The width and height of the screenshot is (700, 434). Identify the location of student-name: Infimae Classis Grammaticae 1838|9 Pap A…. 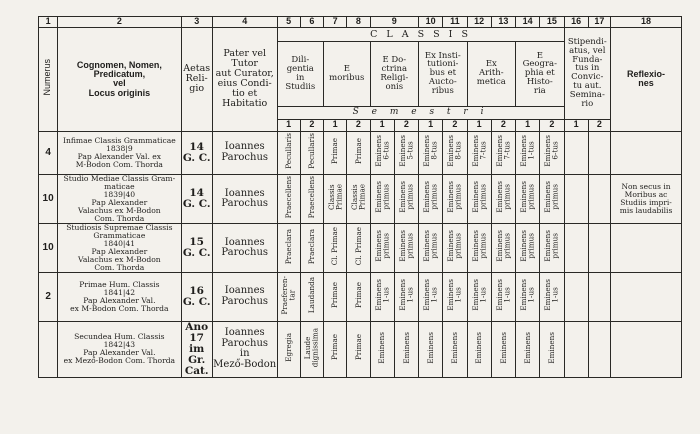
(119, 152).